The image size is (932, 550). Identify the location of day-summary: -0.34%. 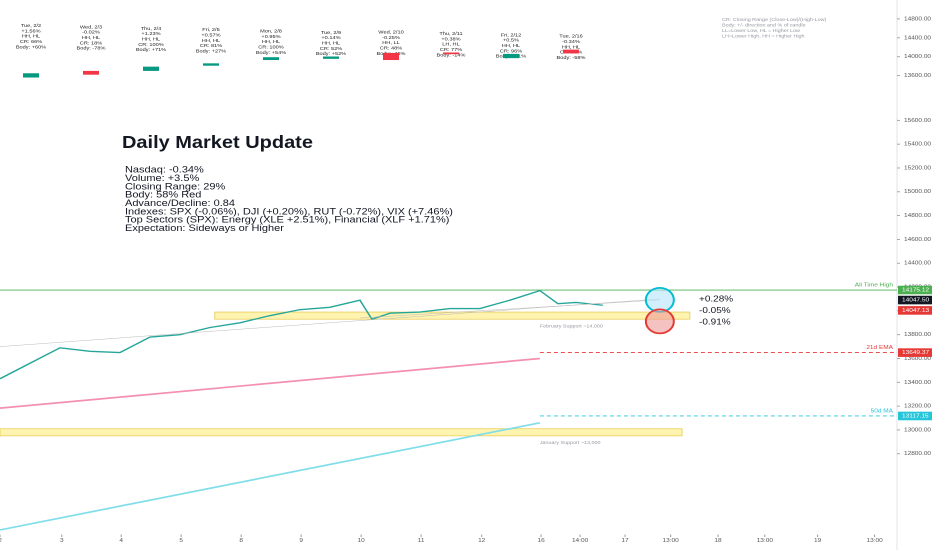
(571, 42).